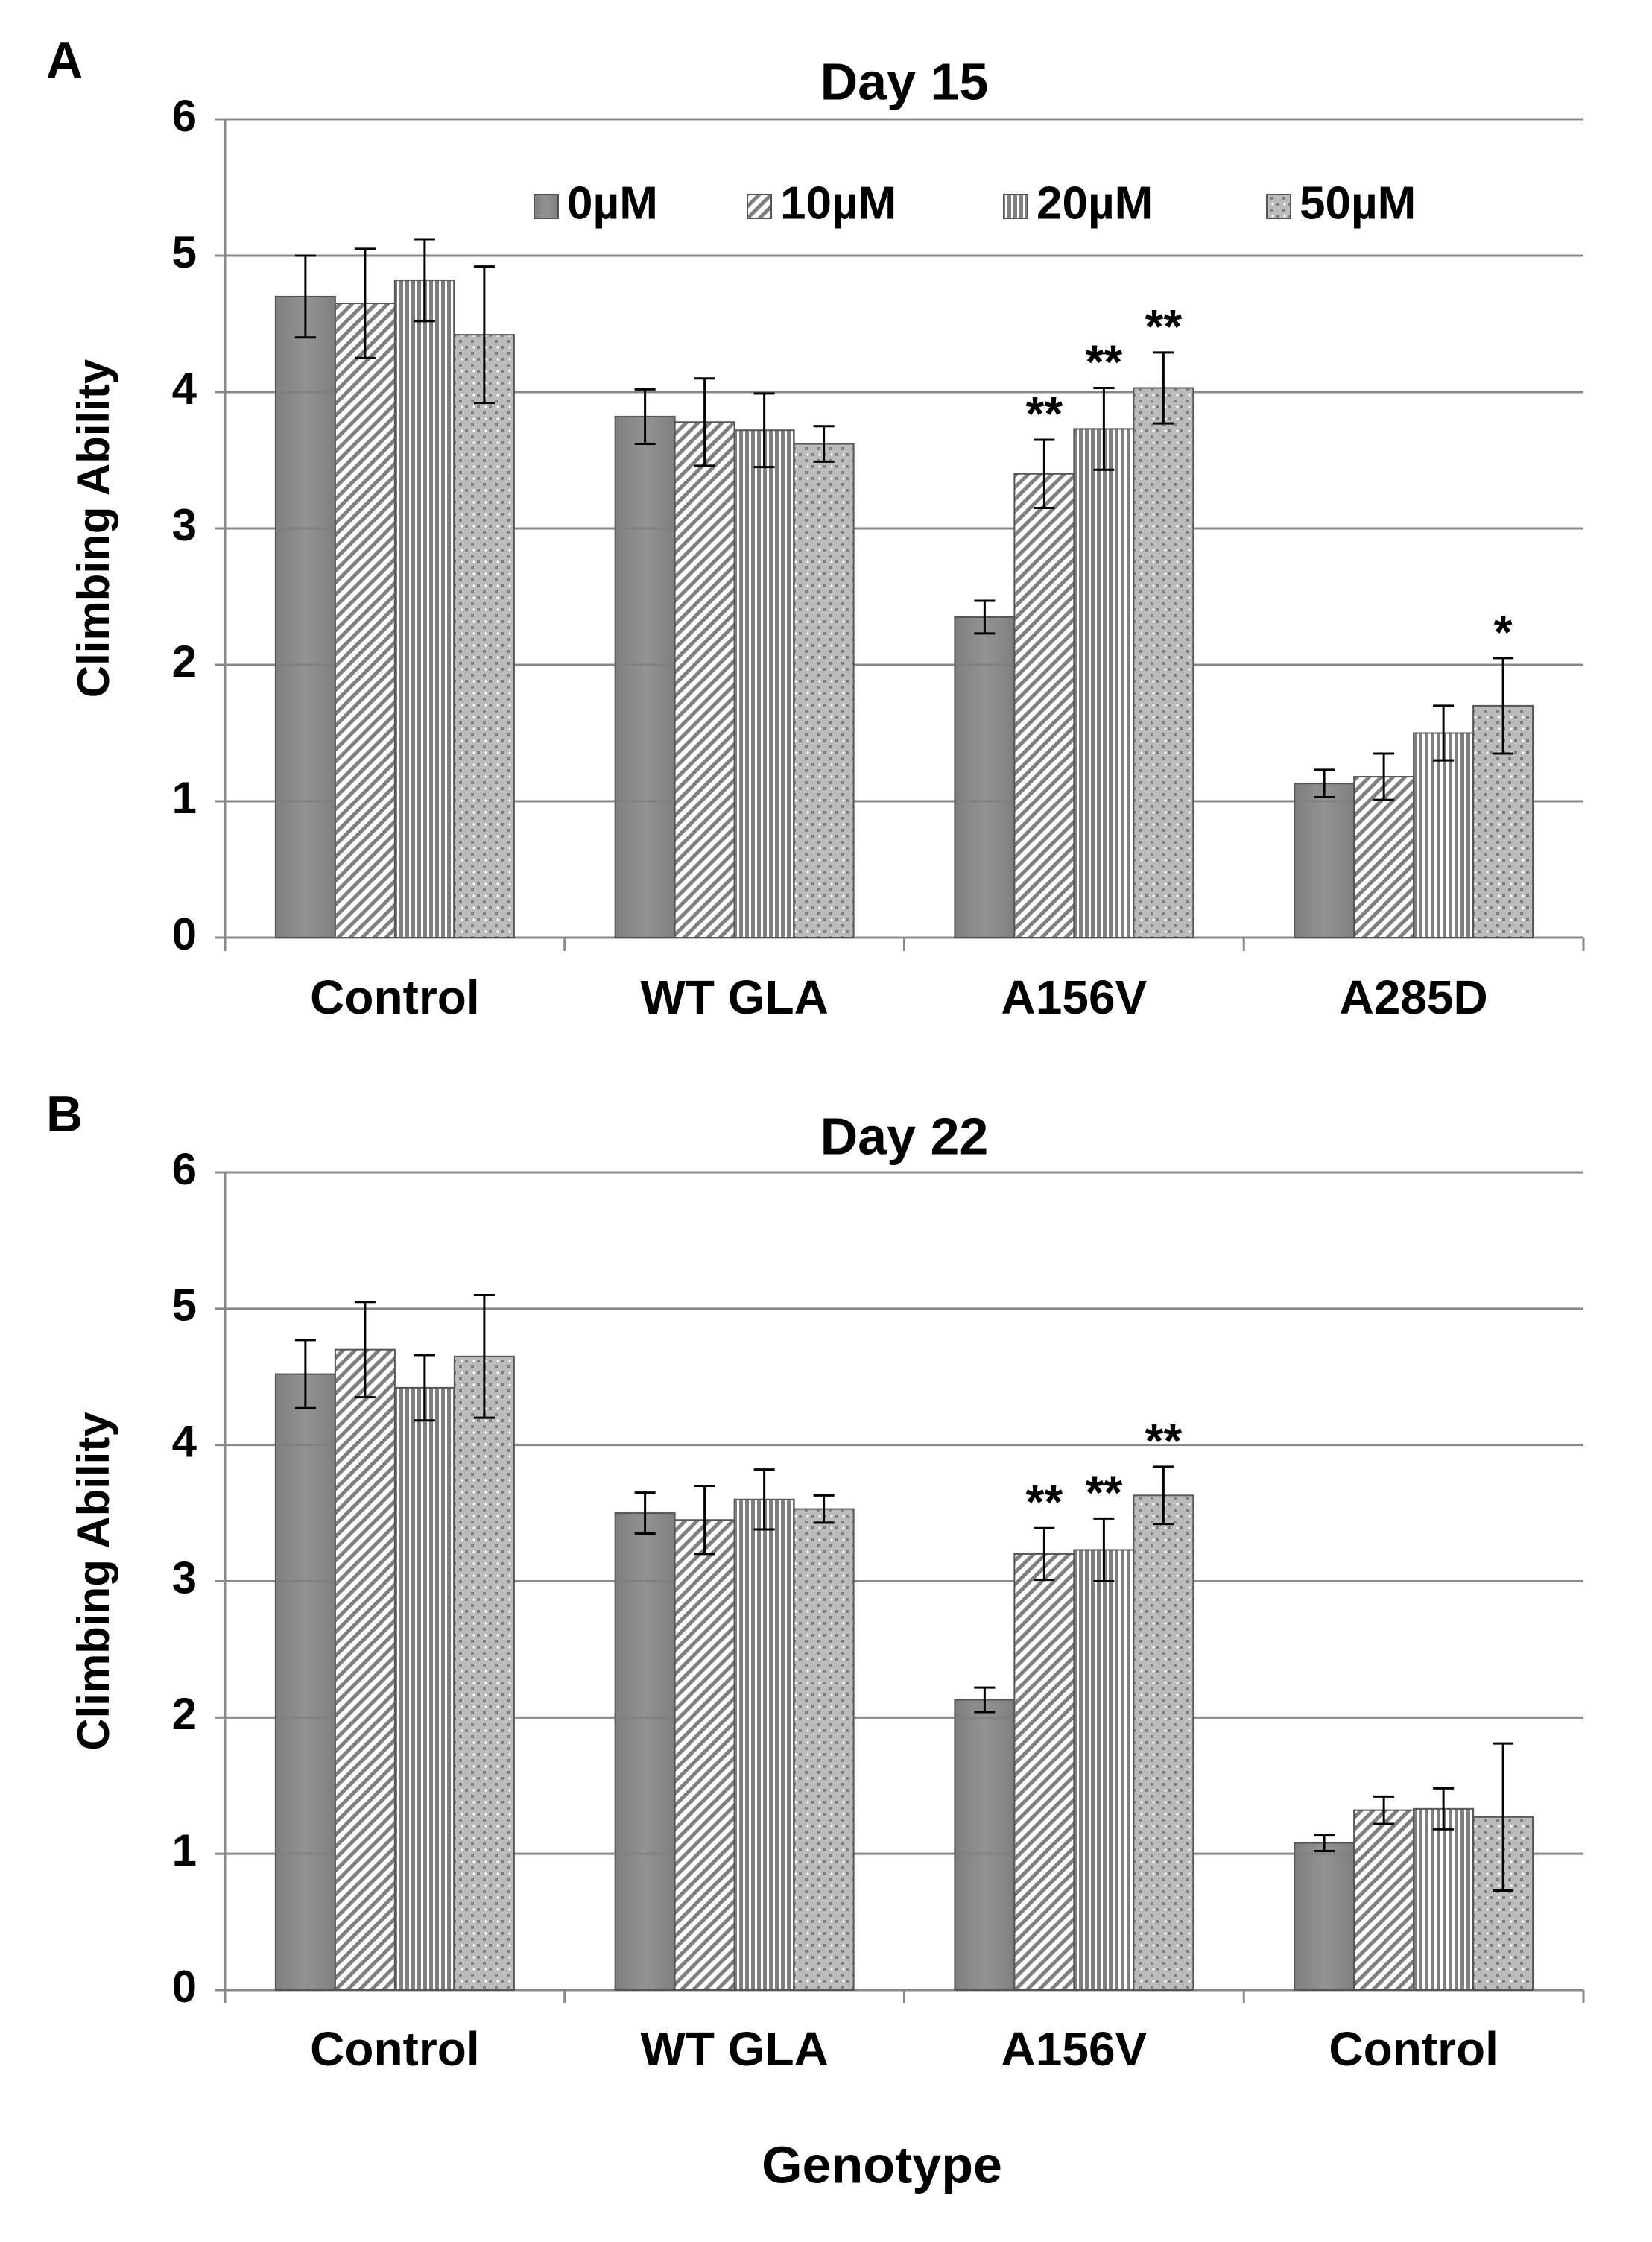  I want to click on chart-title: Day 15, so click(905, 81).